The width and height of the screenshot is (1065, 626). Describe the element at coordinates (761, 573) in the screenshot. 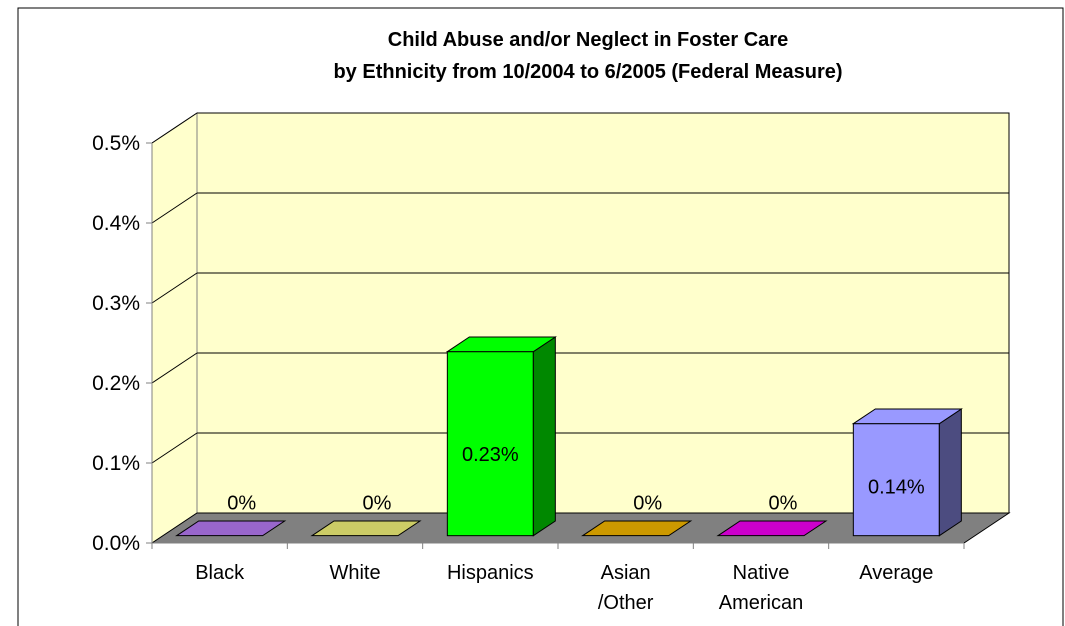

I see `x-tick-label: Native` at that location.